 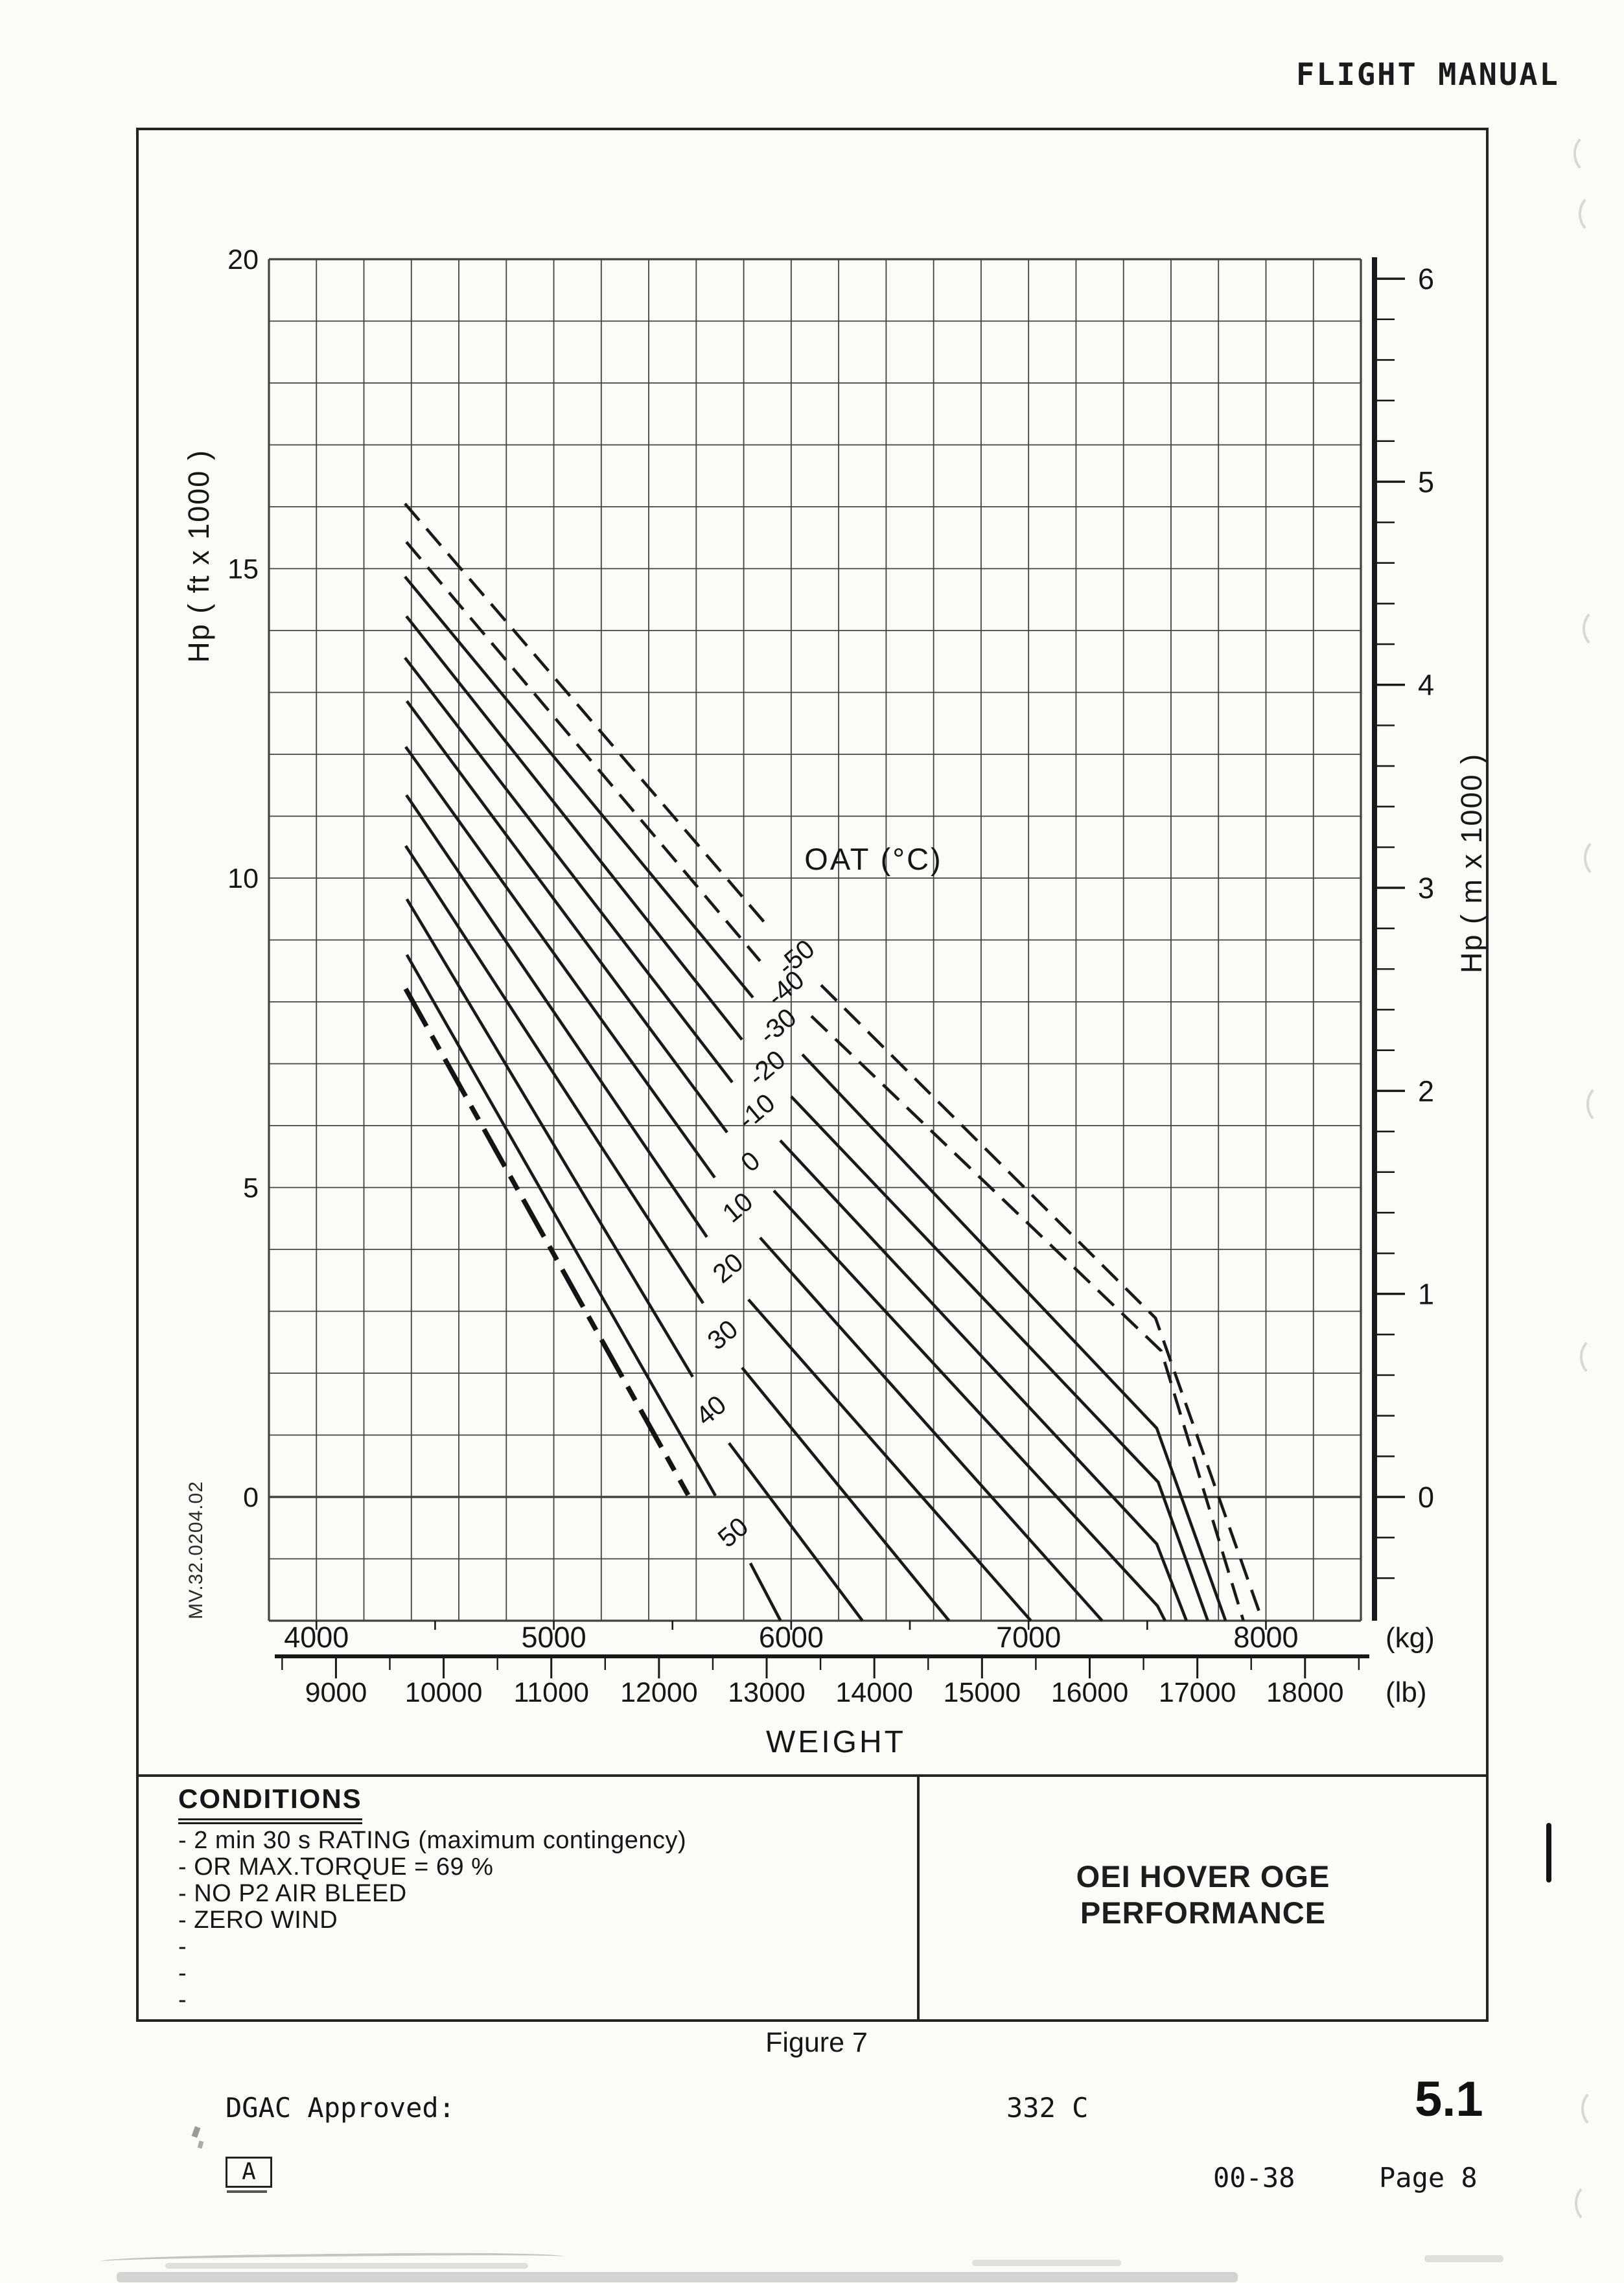 I want to click on chart-title-line2: PERFORMANCE, so click(x=1203, y=1913).